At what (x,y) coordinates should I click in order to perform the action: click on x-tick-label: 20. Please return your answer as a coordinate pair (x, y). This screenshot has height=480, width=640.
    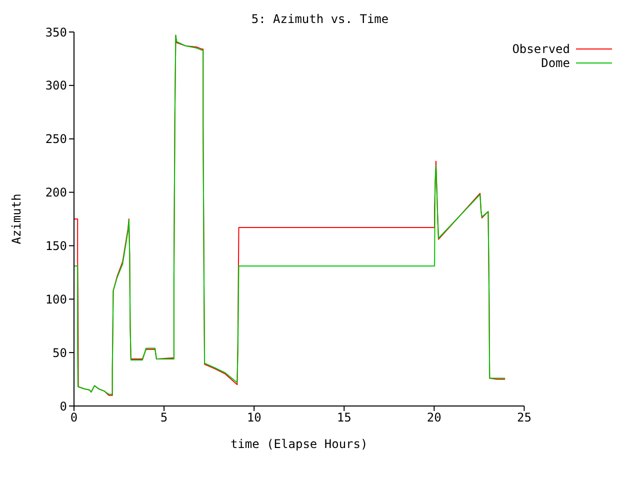
    Looking at the image, I should click on (434, 417).